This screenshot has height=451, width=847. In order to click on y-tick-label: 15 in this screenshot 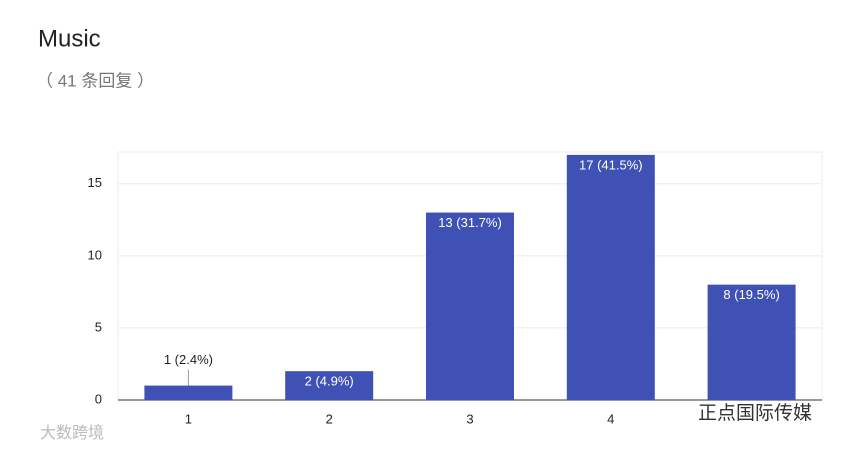, I will do `click(95, 182)`.